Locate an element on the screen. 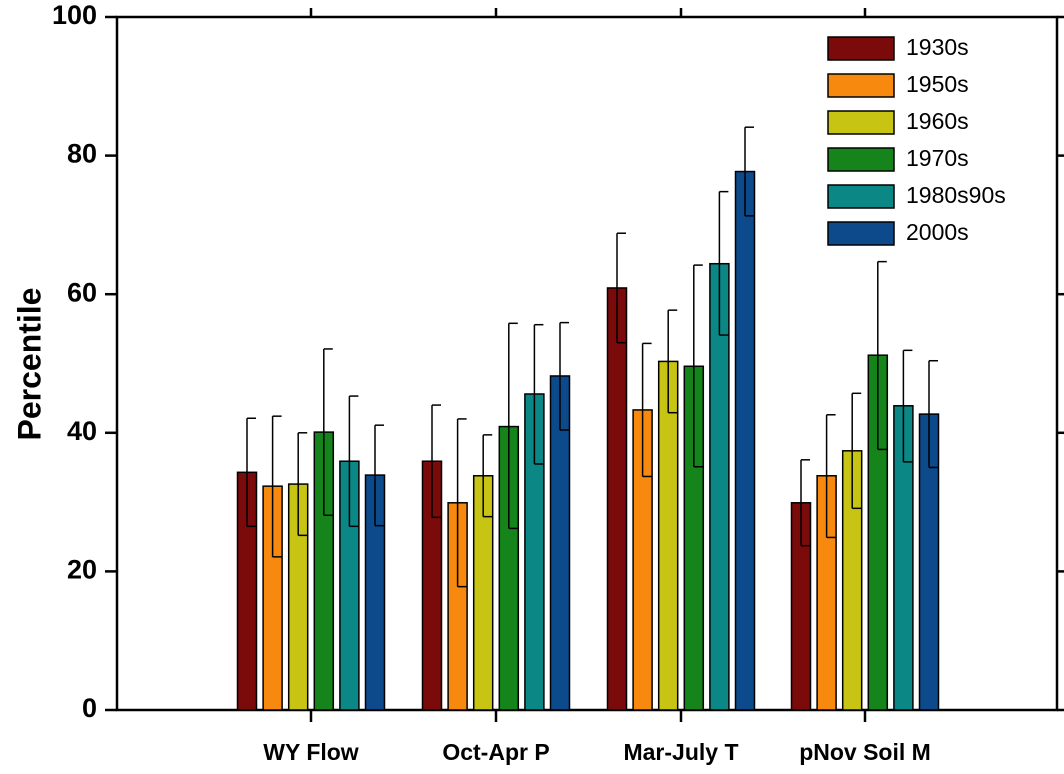  legend-label-2000s: 2000s is located at coordinates (937, 232).